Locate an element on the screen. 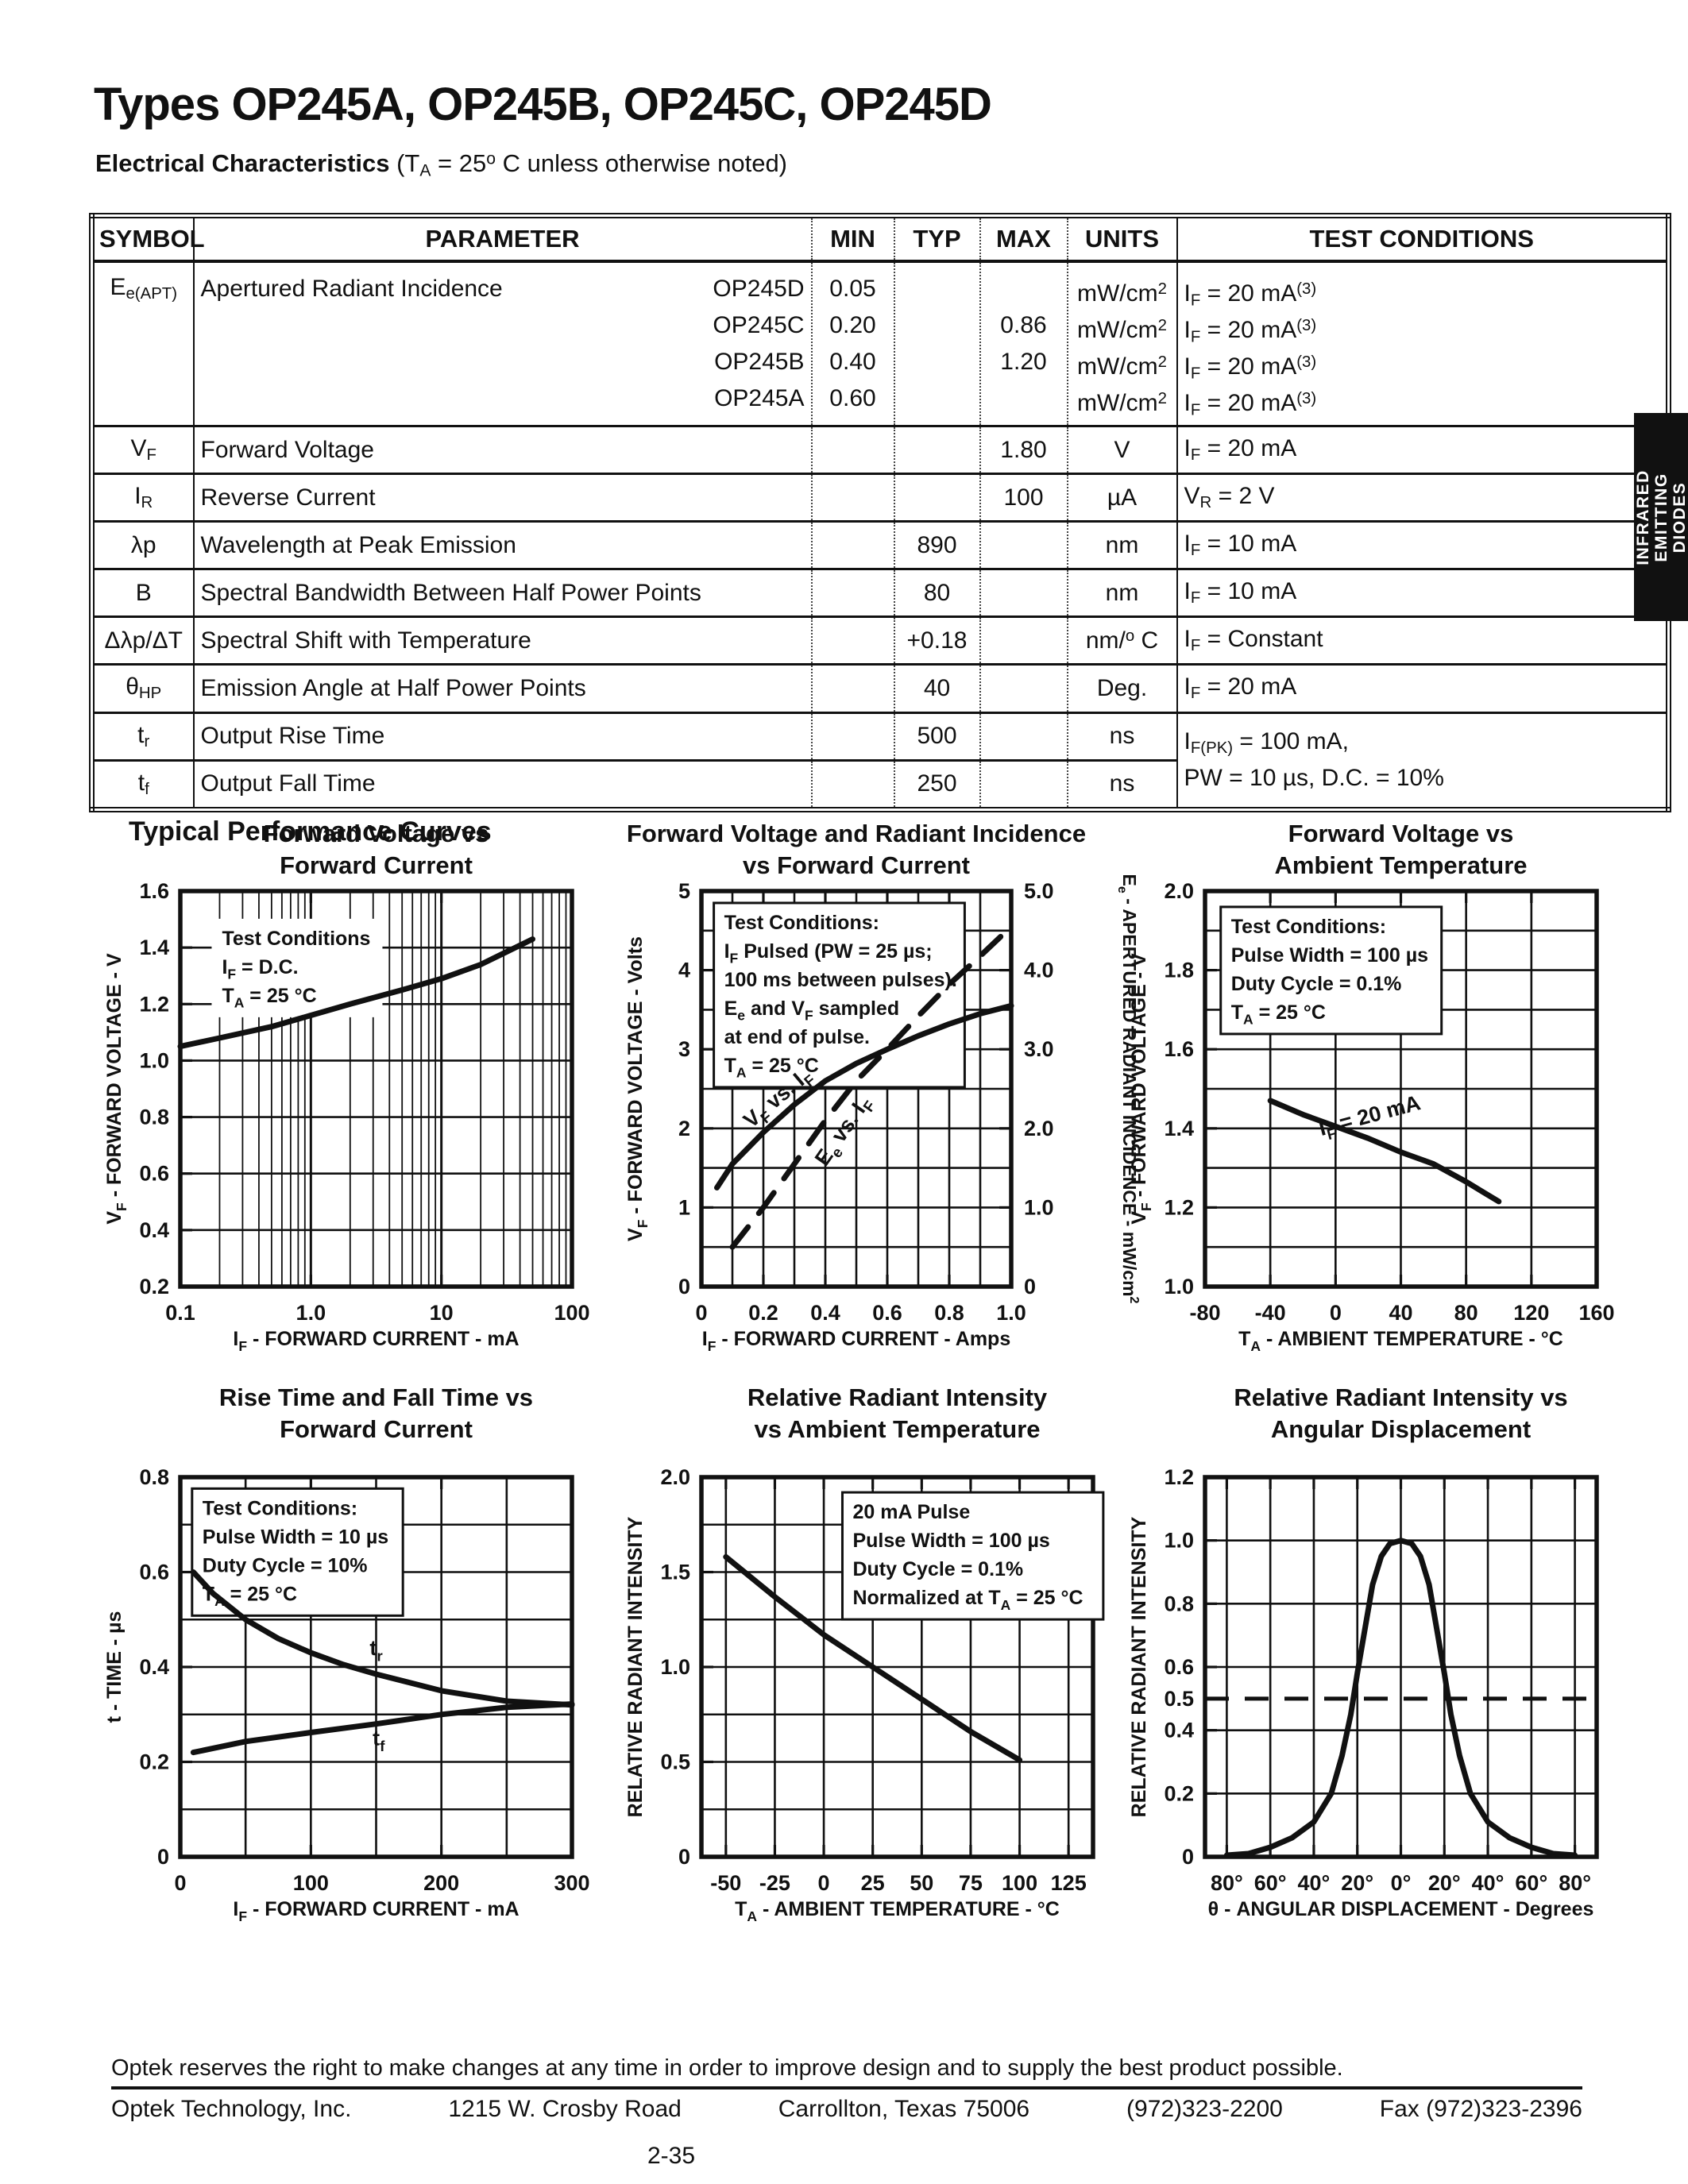 The height and width of the screenshot is (2184, 1688). svg-text: Pulse Width = 100 µs is located at coordinates (1329, 955).